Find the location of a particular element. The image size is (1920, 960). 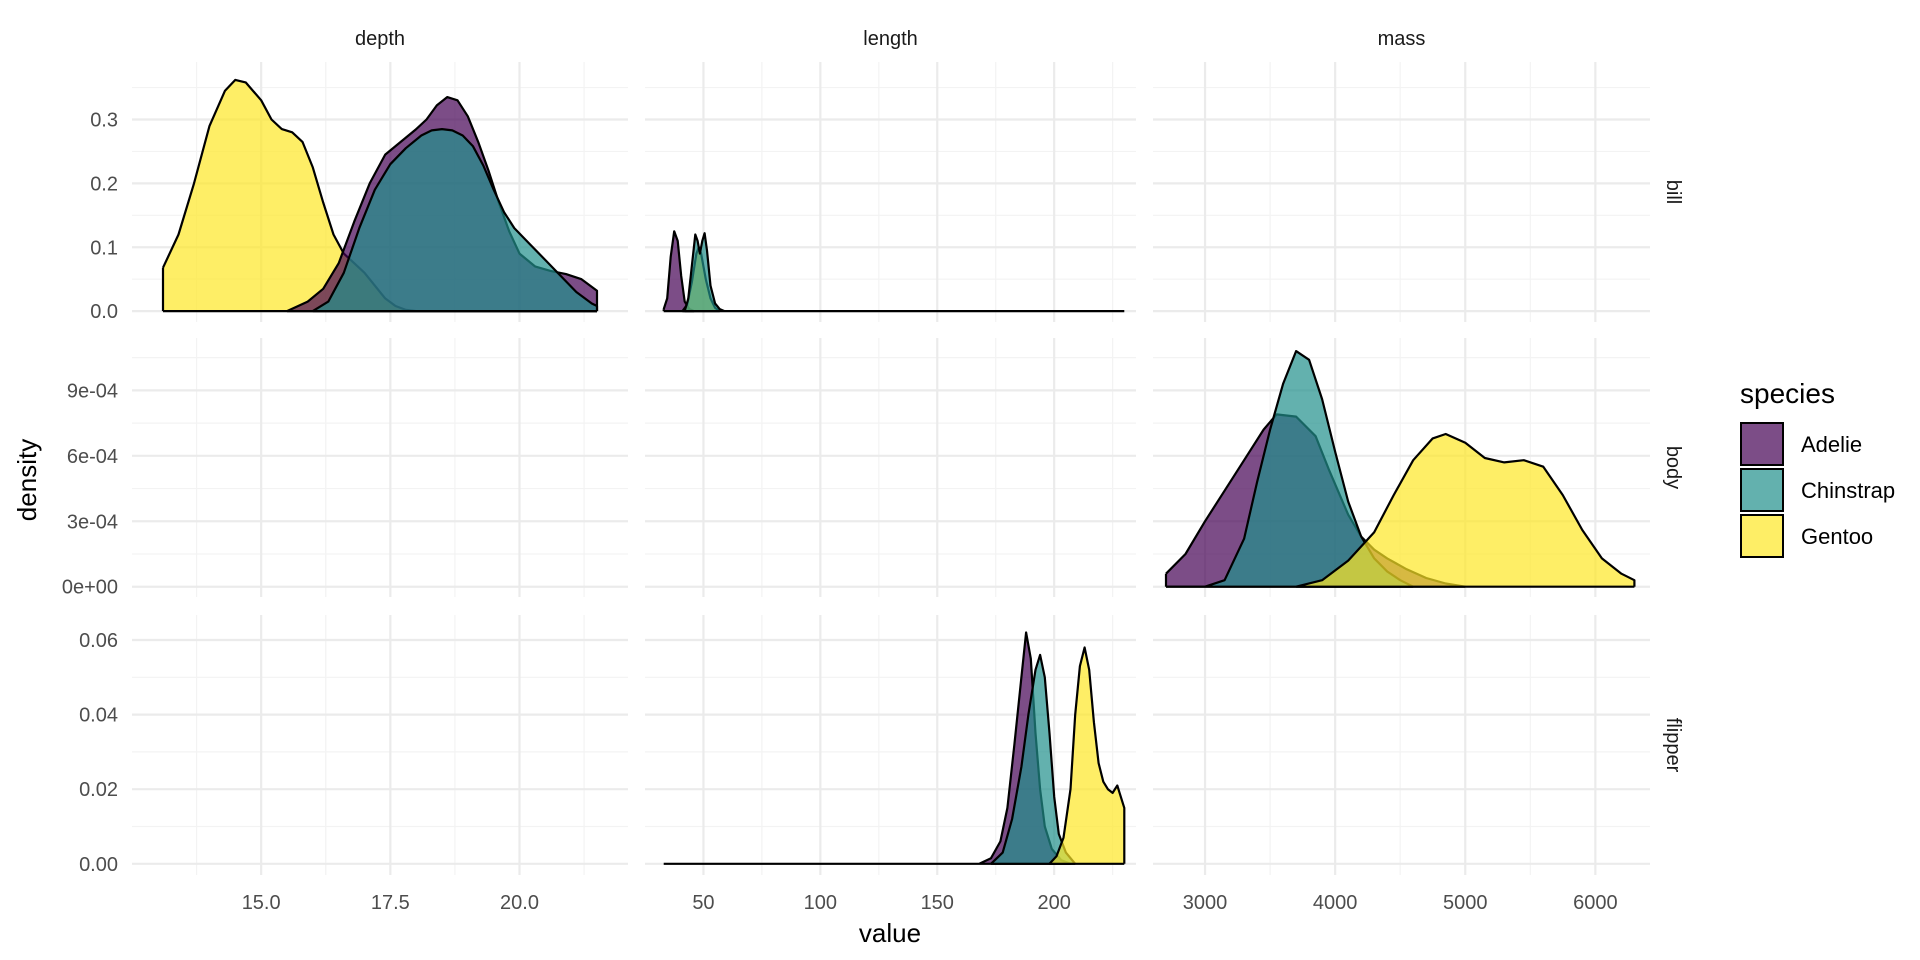

panel-flipper-mass is located at coordinates (1401, 745).